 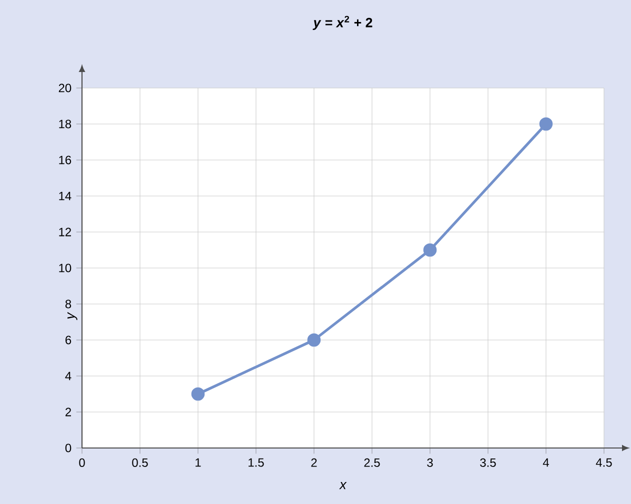 I want to click on y-tick-label: 4, so click(x=68, y=376).